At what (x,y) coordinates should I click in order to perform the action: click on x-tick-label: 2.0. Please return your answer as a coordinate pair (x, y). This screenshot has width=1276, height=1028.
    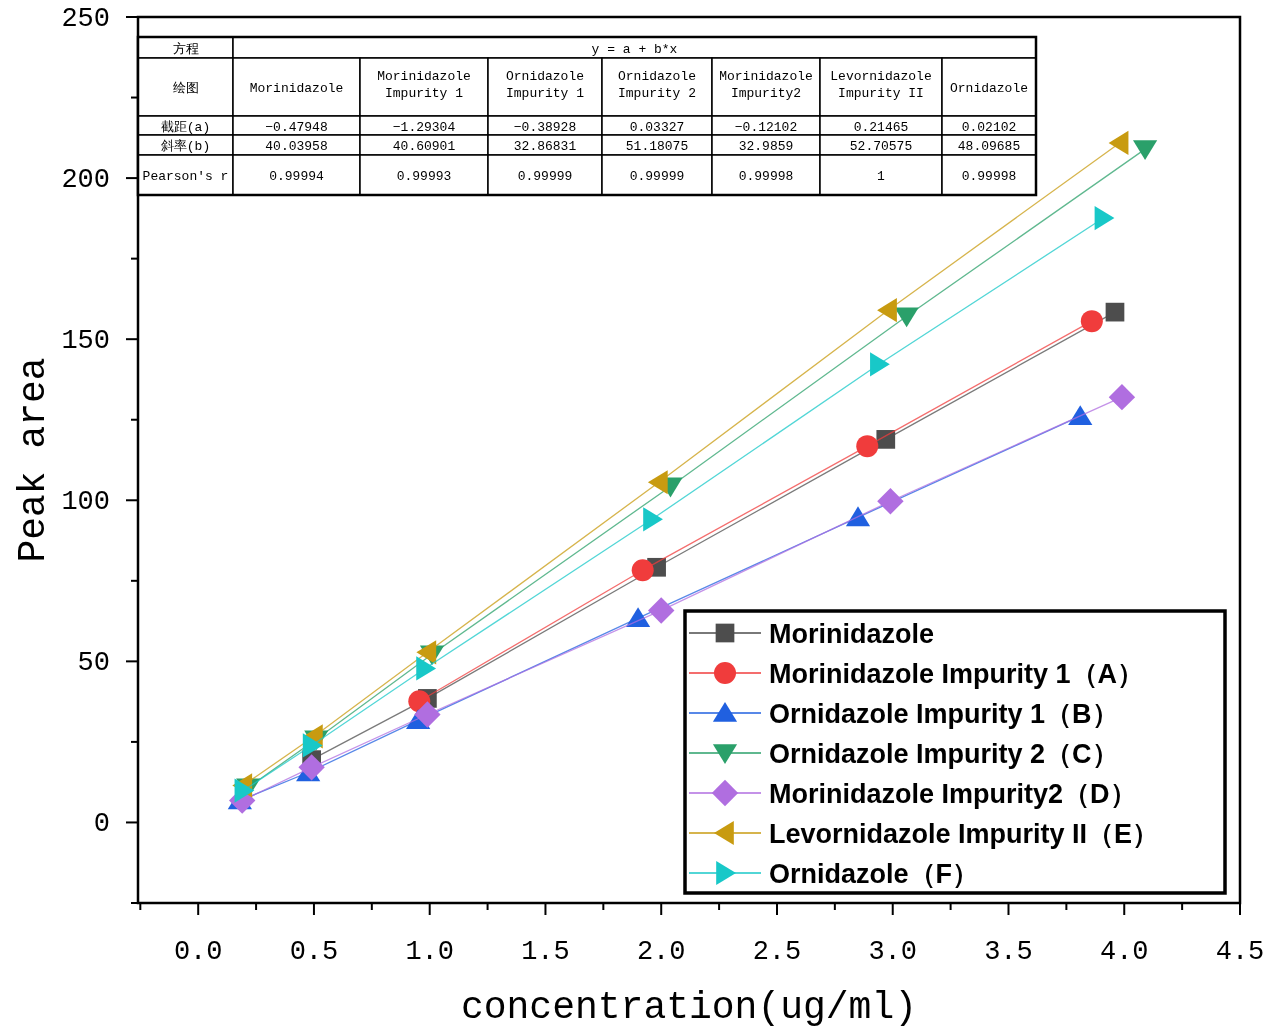
    Looking at the image, I should click on (661, 952).